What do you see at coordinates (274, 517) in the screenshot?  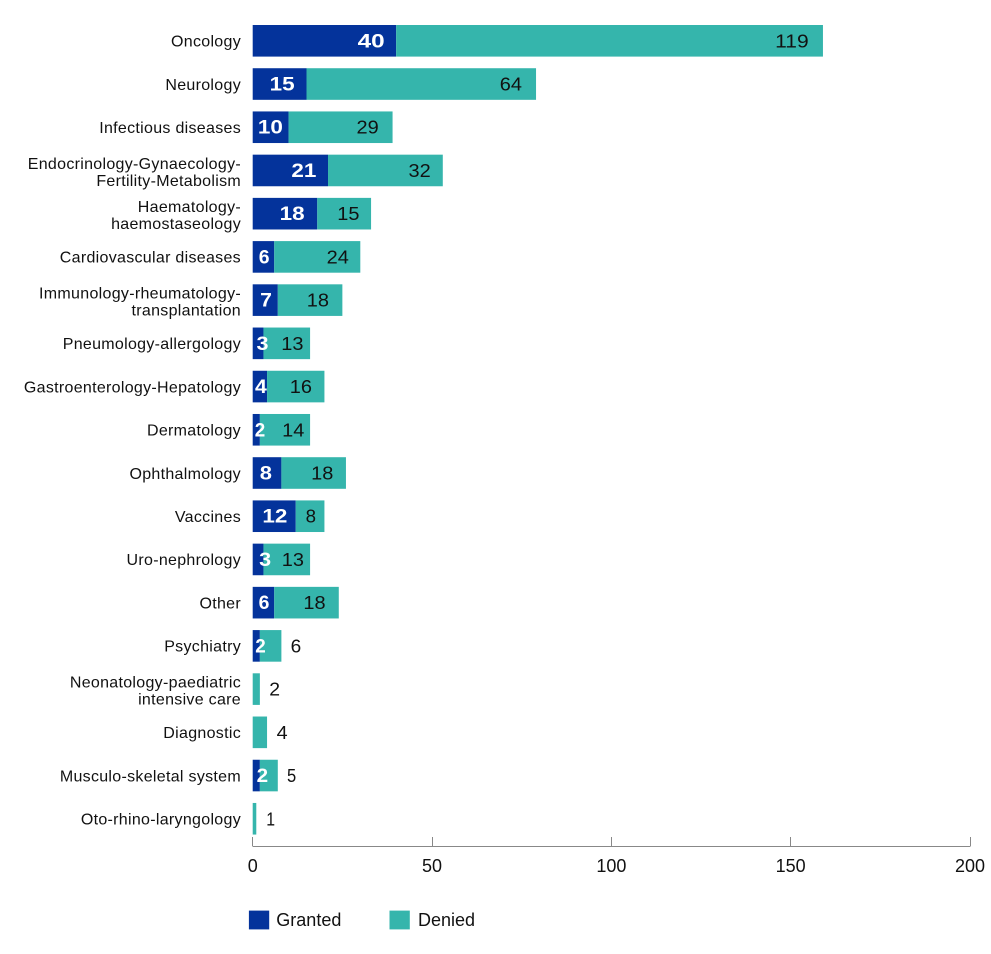 I see `svg-text: 12` at bounding box center [274, 517].